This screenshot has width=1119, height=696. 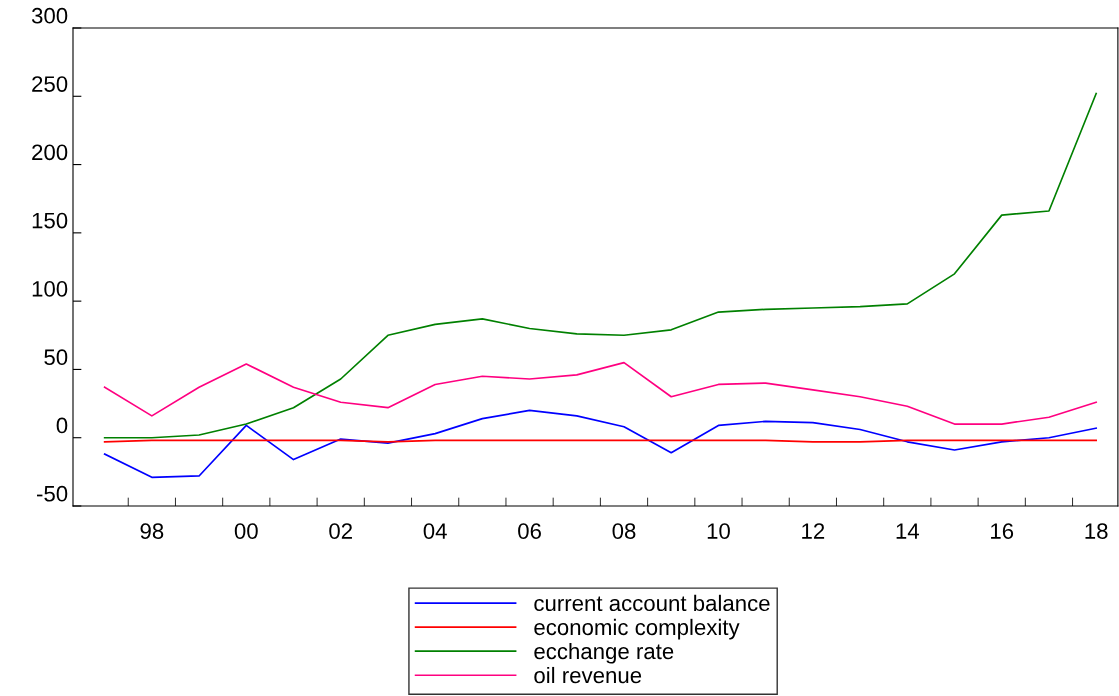 I want to click on y-tick-label: 50, so click(x=56, y=357).